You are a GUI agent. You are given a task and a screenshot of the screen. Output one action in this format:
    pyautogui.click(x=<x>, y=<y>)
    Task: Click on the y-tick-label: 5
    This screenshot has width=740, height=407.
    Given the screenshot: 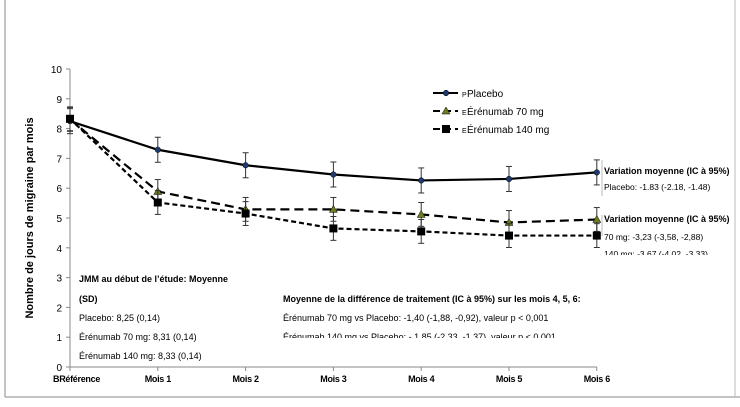 What is the action you would take?
    pyautogui.click(x=59, y=219)
    